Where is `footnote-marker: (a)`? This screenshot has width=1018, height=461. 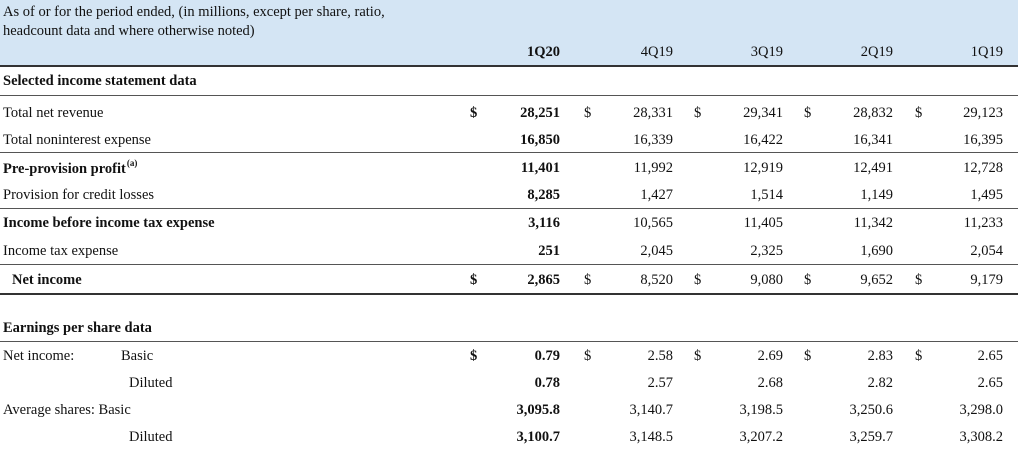 footnote-marker: (a) is located at coordinates (132, 163).